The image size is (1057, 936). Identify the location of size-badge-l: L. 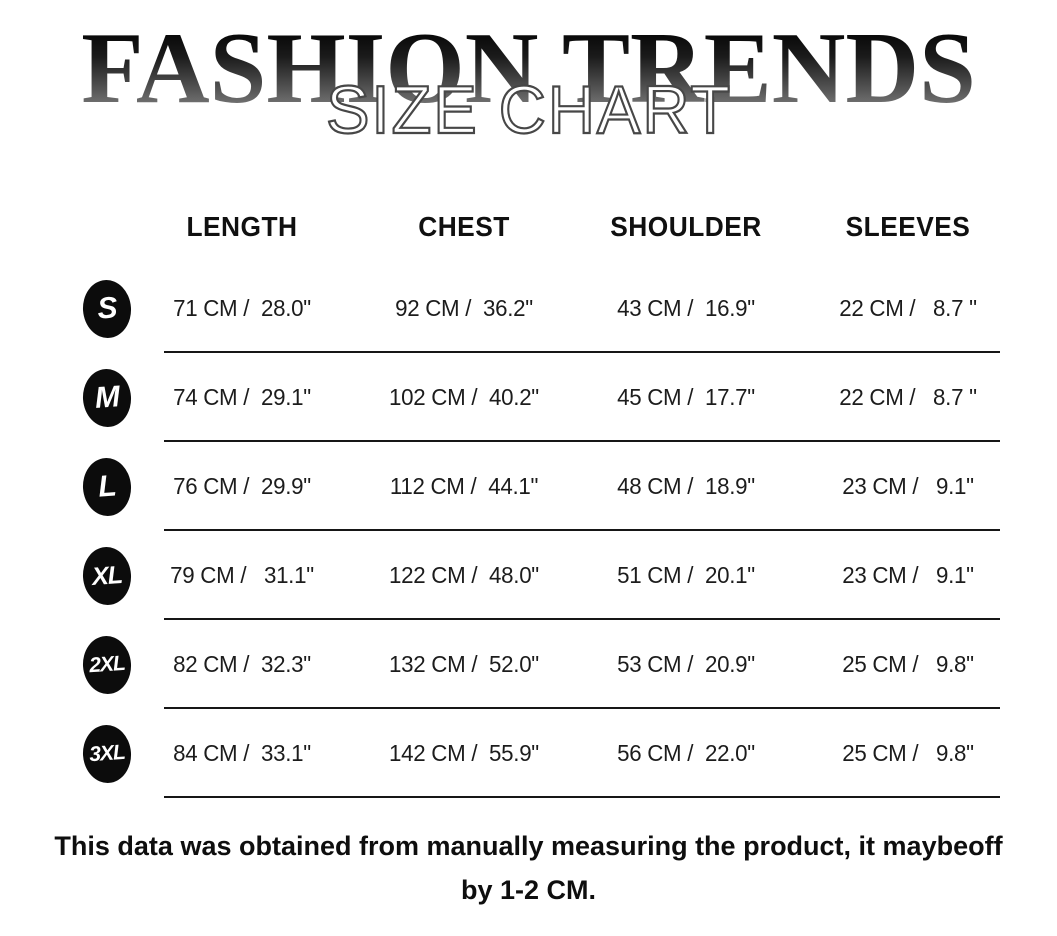
(107, 486).